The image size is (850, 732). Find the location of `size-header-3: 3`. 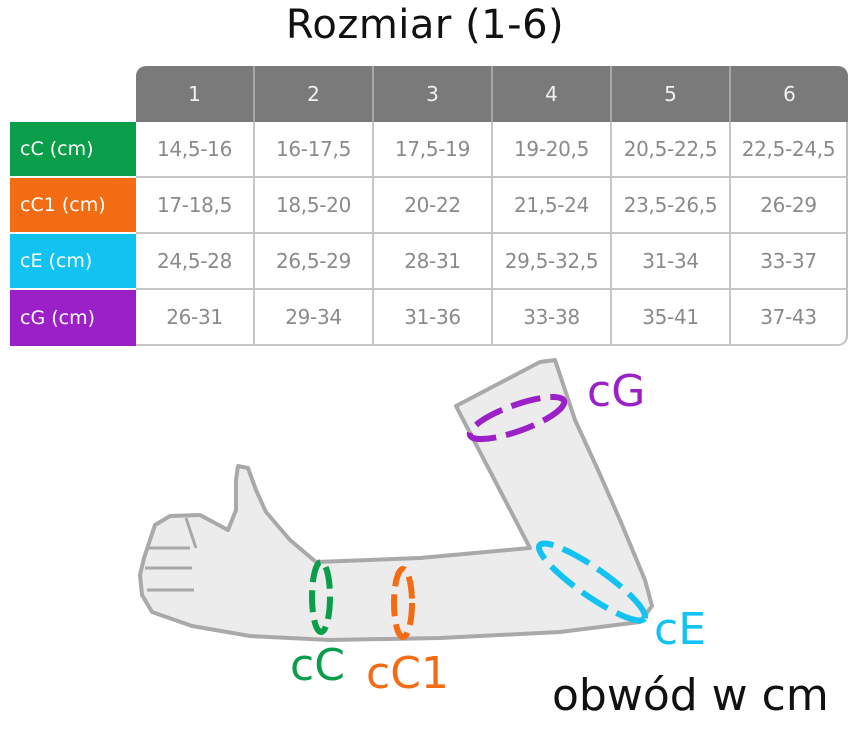

size-header-3: 3 is located at coordinates (433, 94).